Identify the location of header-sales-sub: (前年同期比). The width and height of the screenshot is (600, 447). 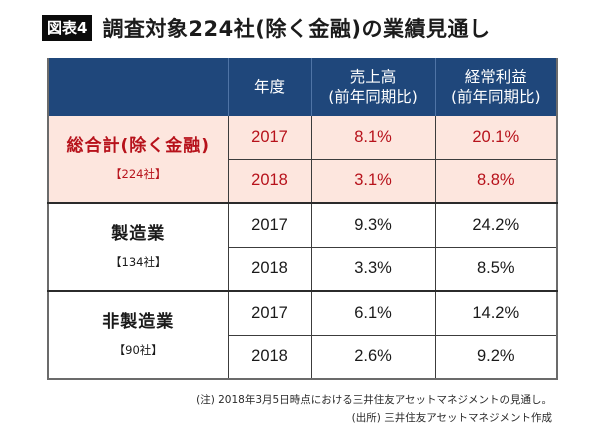
(373, 97).